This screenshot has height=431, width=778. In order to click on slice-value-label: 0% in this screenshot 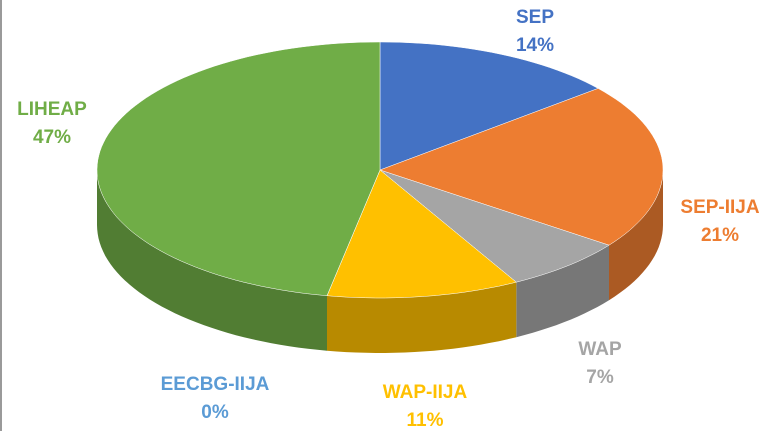, I will do `click(215, 412)`.